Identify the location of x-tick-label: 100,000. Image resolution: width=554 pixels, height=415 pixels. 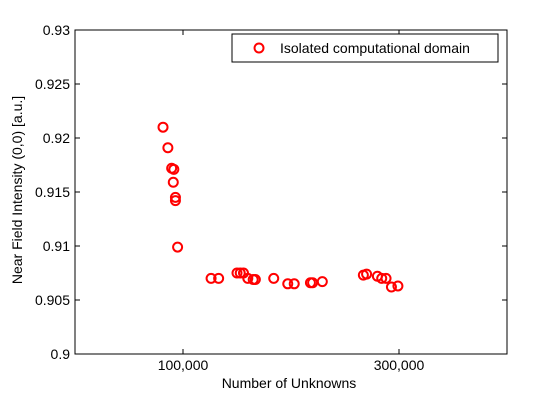
(183, 365).